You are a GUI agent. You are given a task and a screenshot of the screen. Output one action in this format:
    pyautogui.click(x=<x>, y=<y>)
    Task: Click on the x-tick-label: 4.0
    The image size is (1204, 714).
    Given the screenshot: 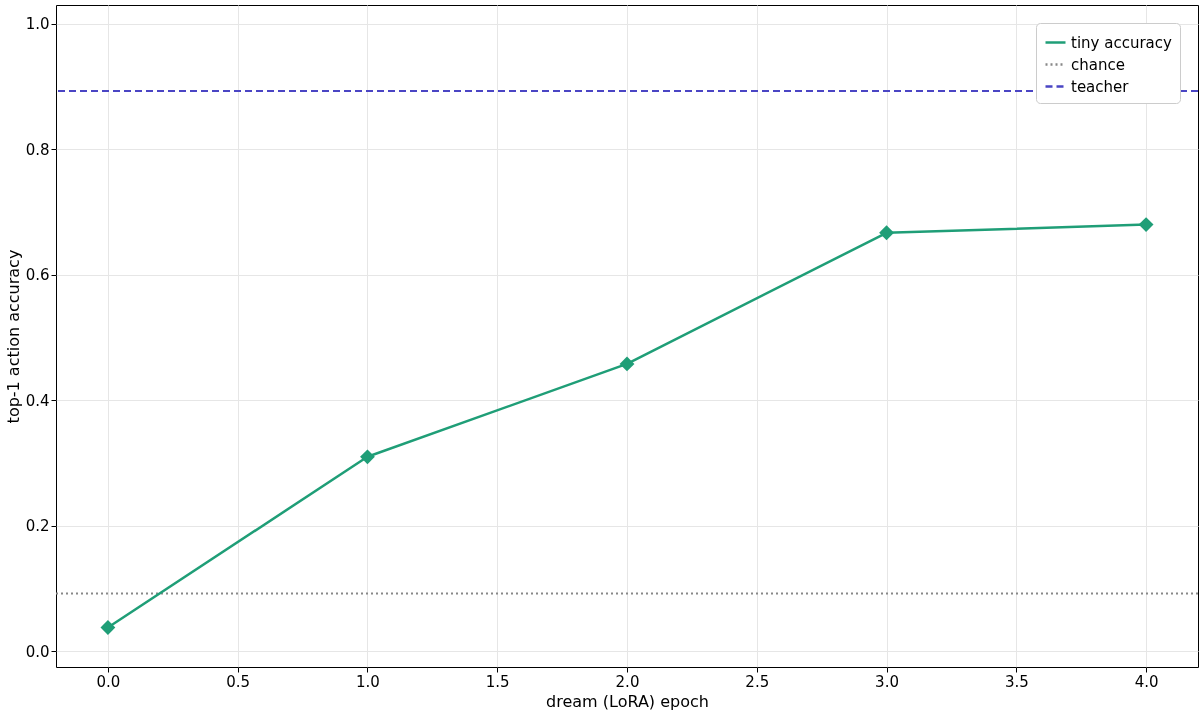 What is the action you would take?
    pyautogui.click(x=1146, y=681)
    